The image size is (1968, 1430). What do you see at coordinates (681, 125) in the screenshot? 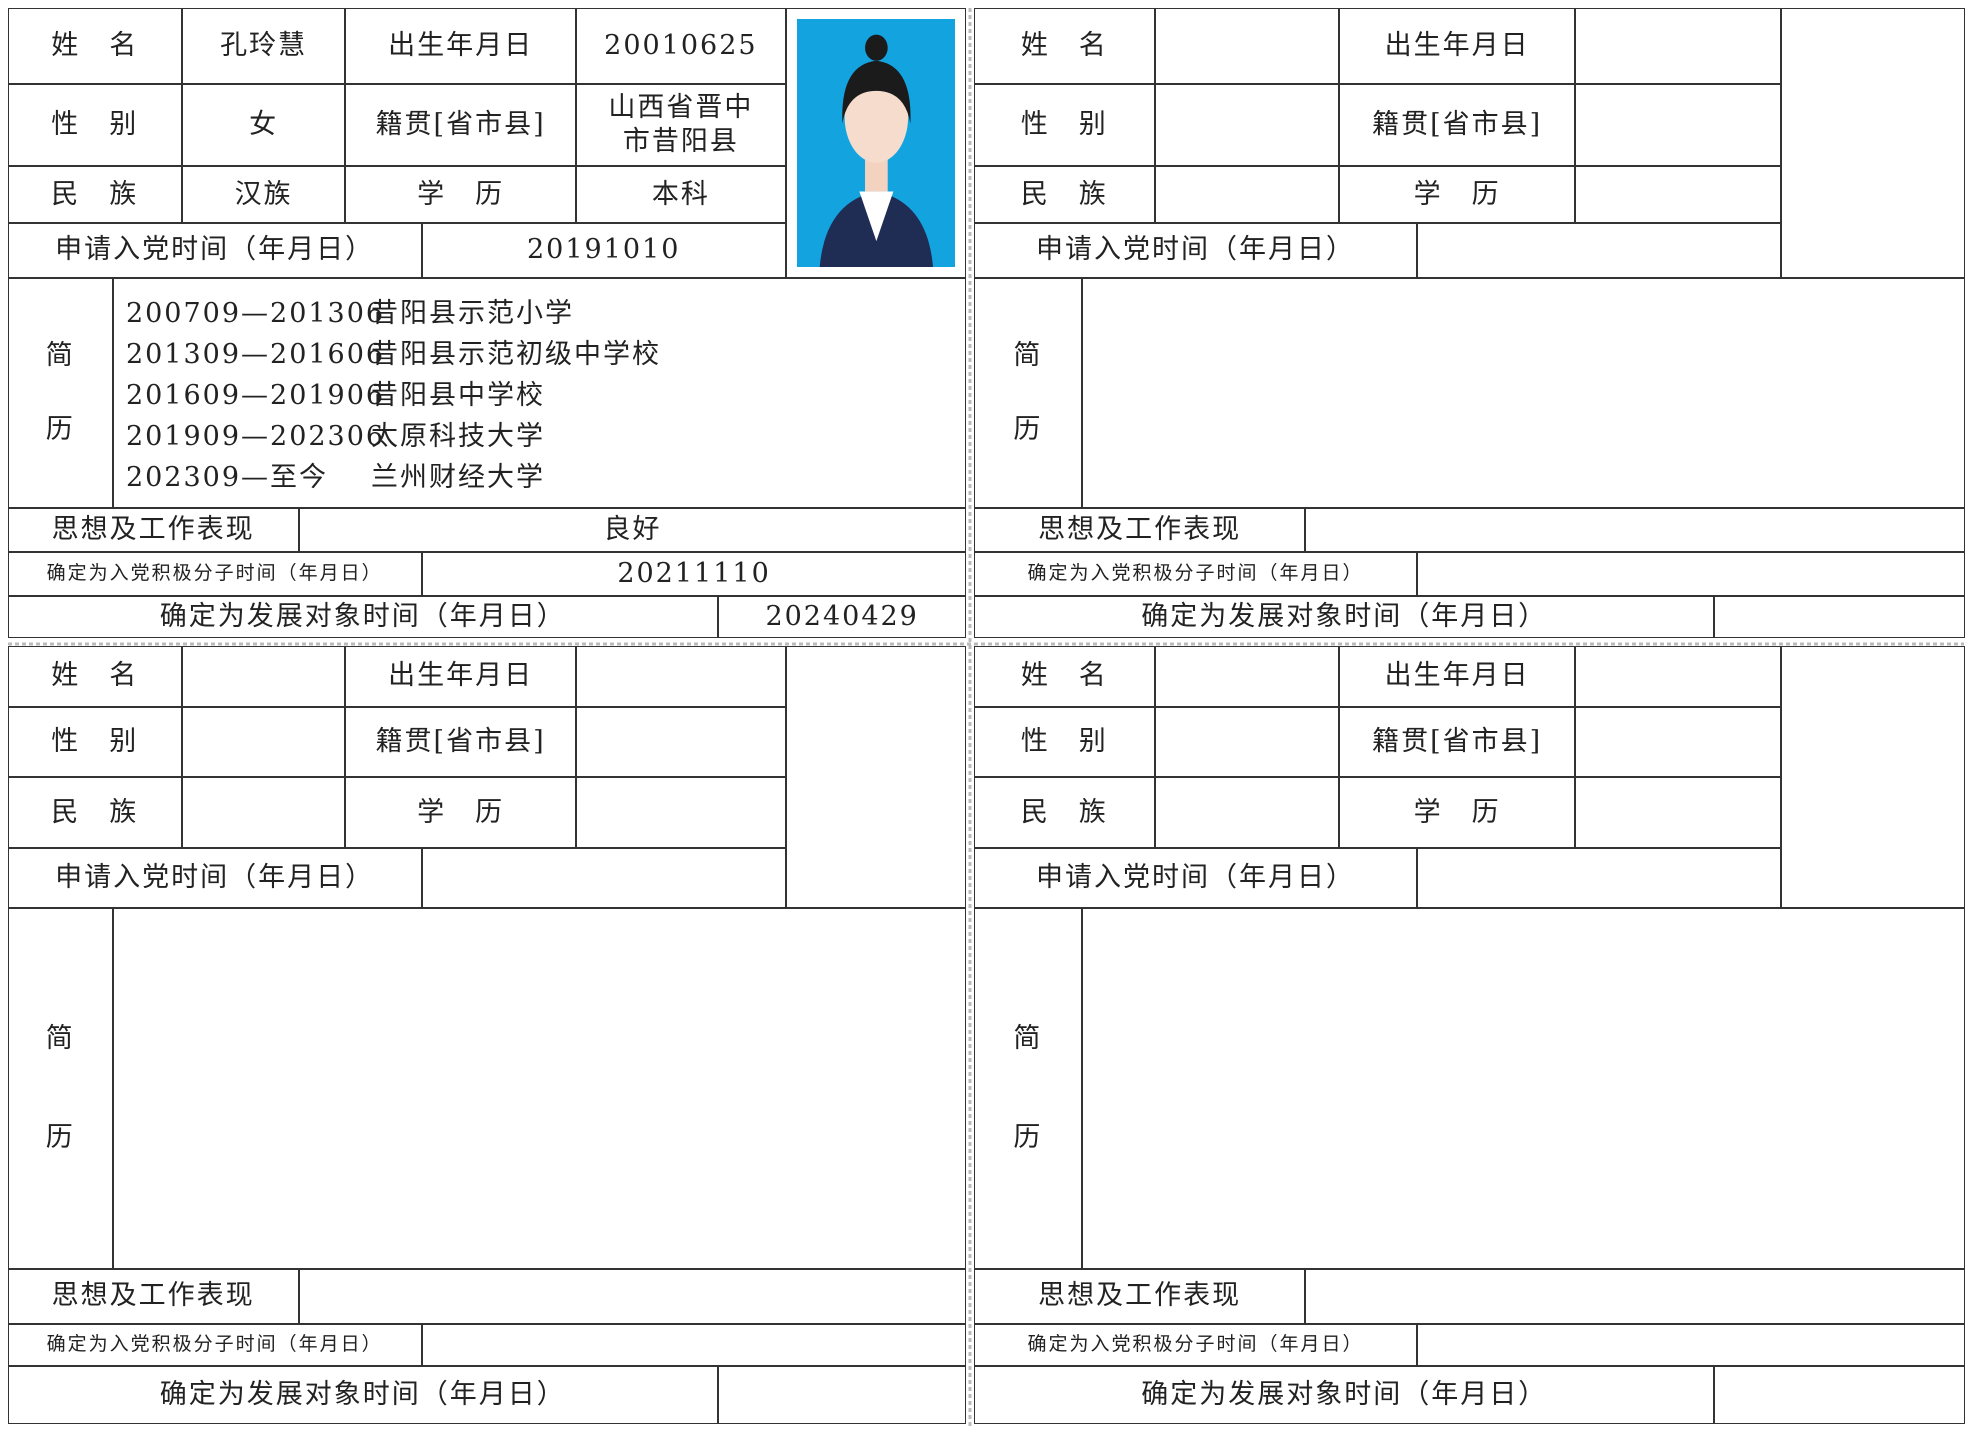
I see `origin: 山西省晋中市昔阳县` at bounding box center [681, 125].